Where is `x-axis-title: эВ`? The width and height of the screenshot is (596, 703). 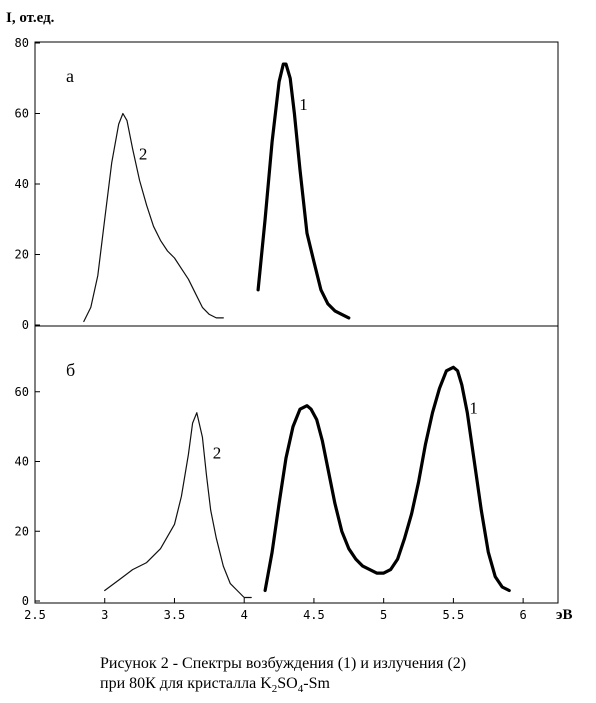
x-axis-title: эВ is located at coordinates (564, 615).